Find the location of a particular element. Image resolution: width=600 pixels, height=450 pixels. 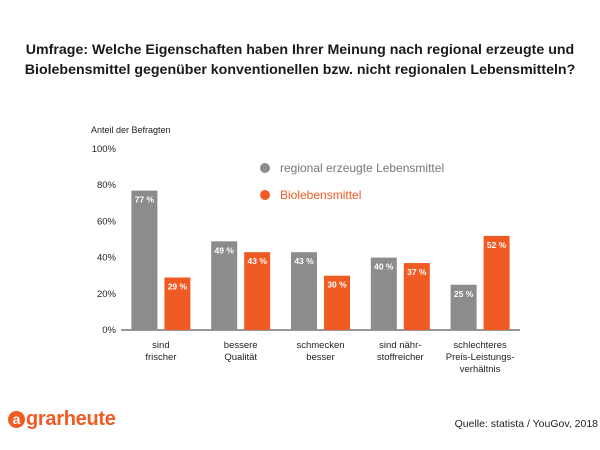

logo-mark: a is located at coordinates (16, 419).